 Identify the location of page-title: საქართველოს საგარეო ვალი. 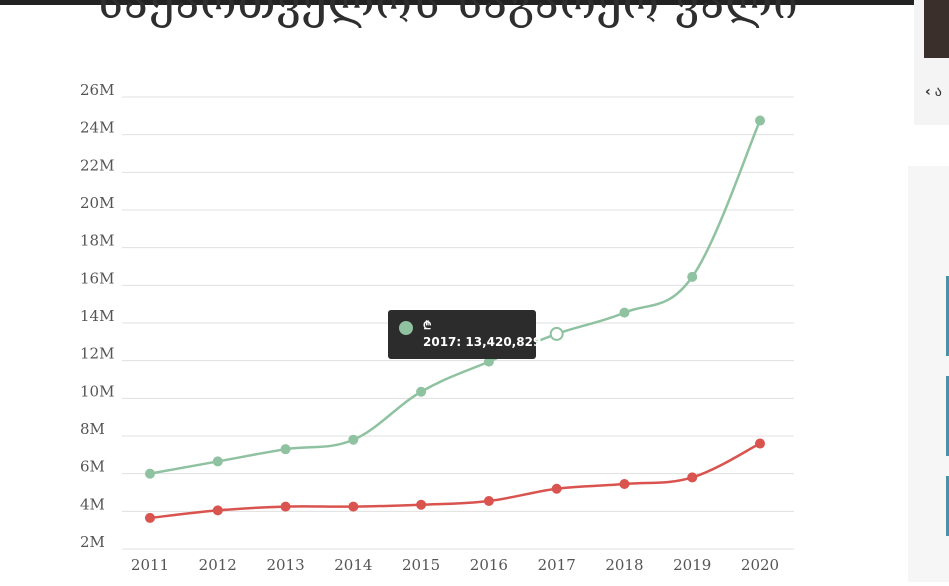
(447, 14).